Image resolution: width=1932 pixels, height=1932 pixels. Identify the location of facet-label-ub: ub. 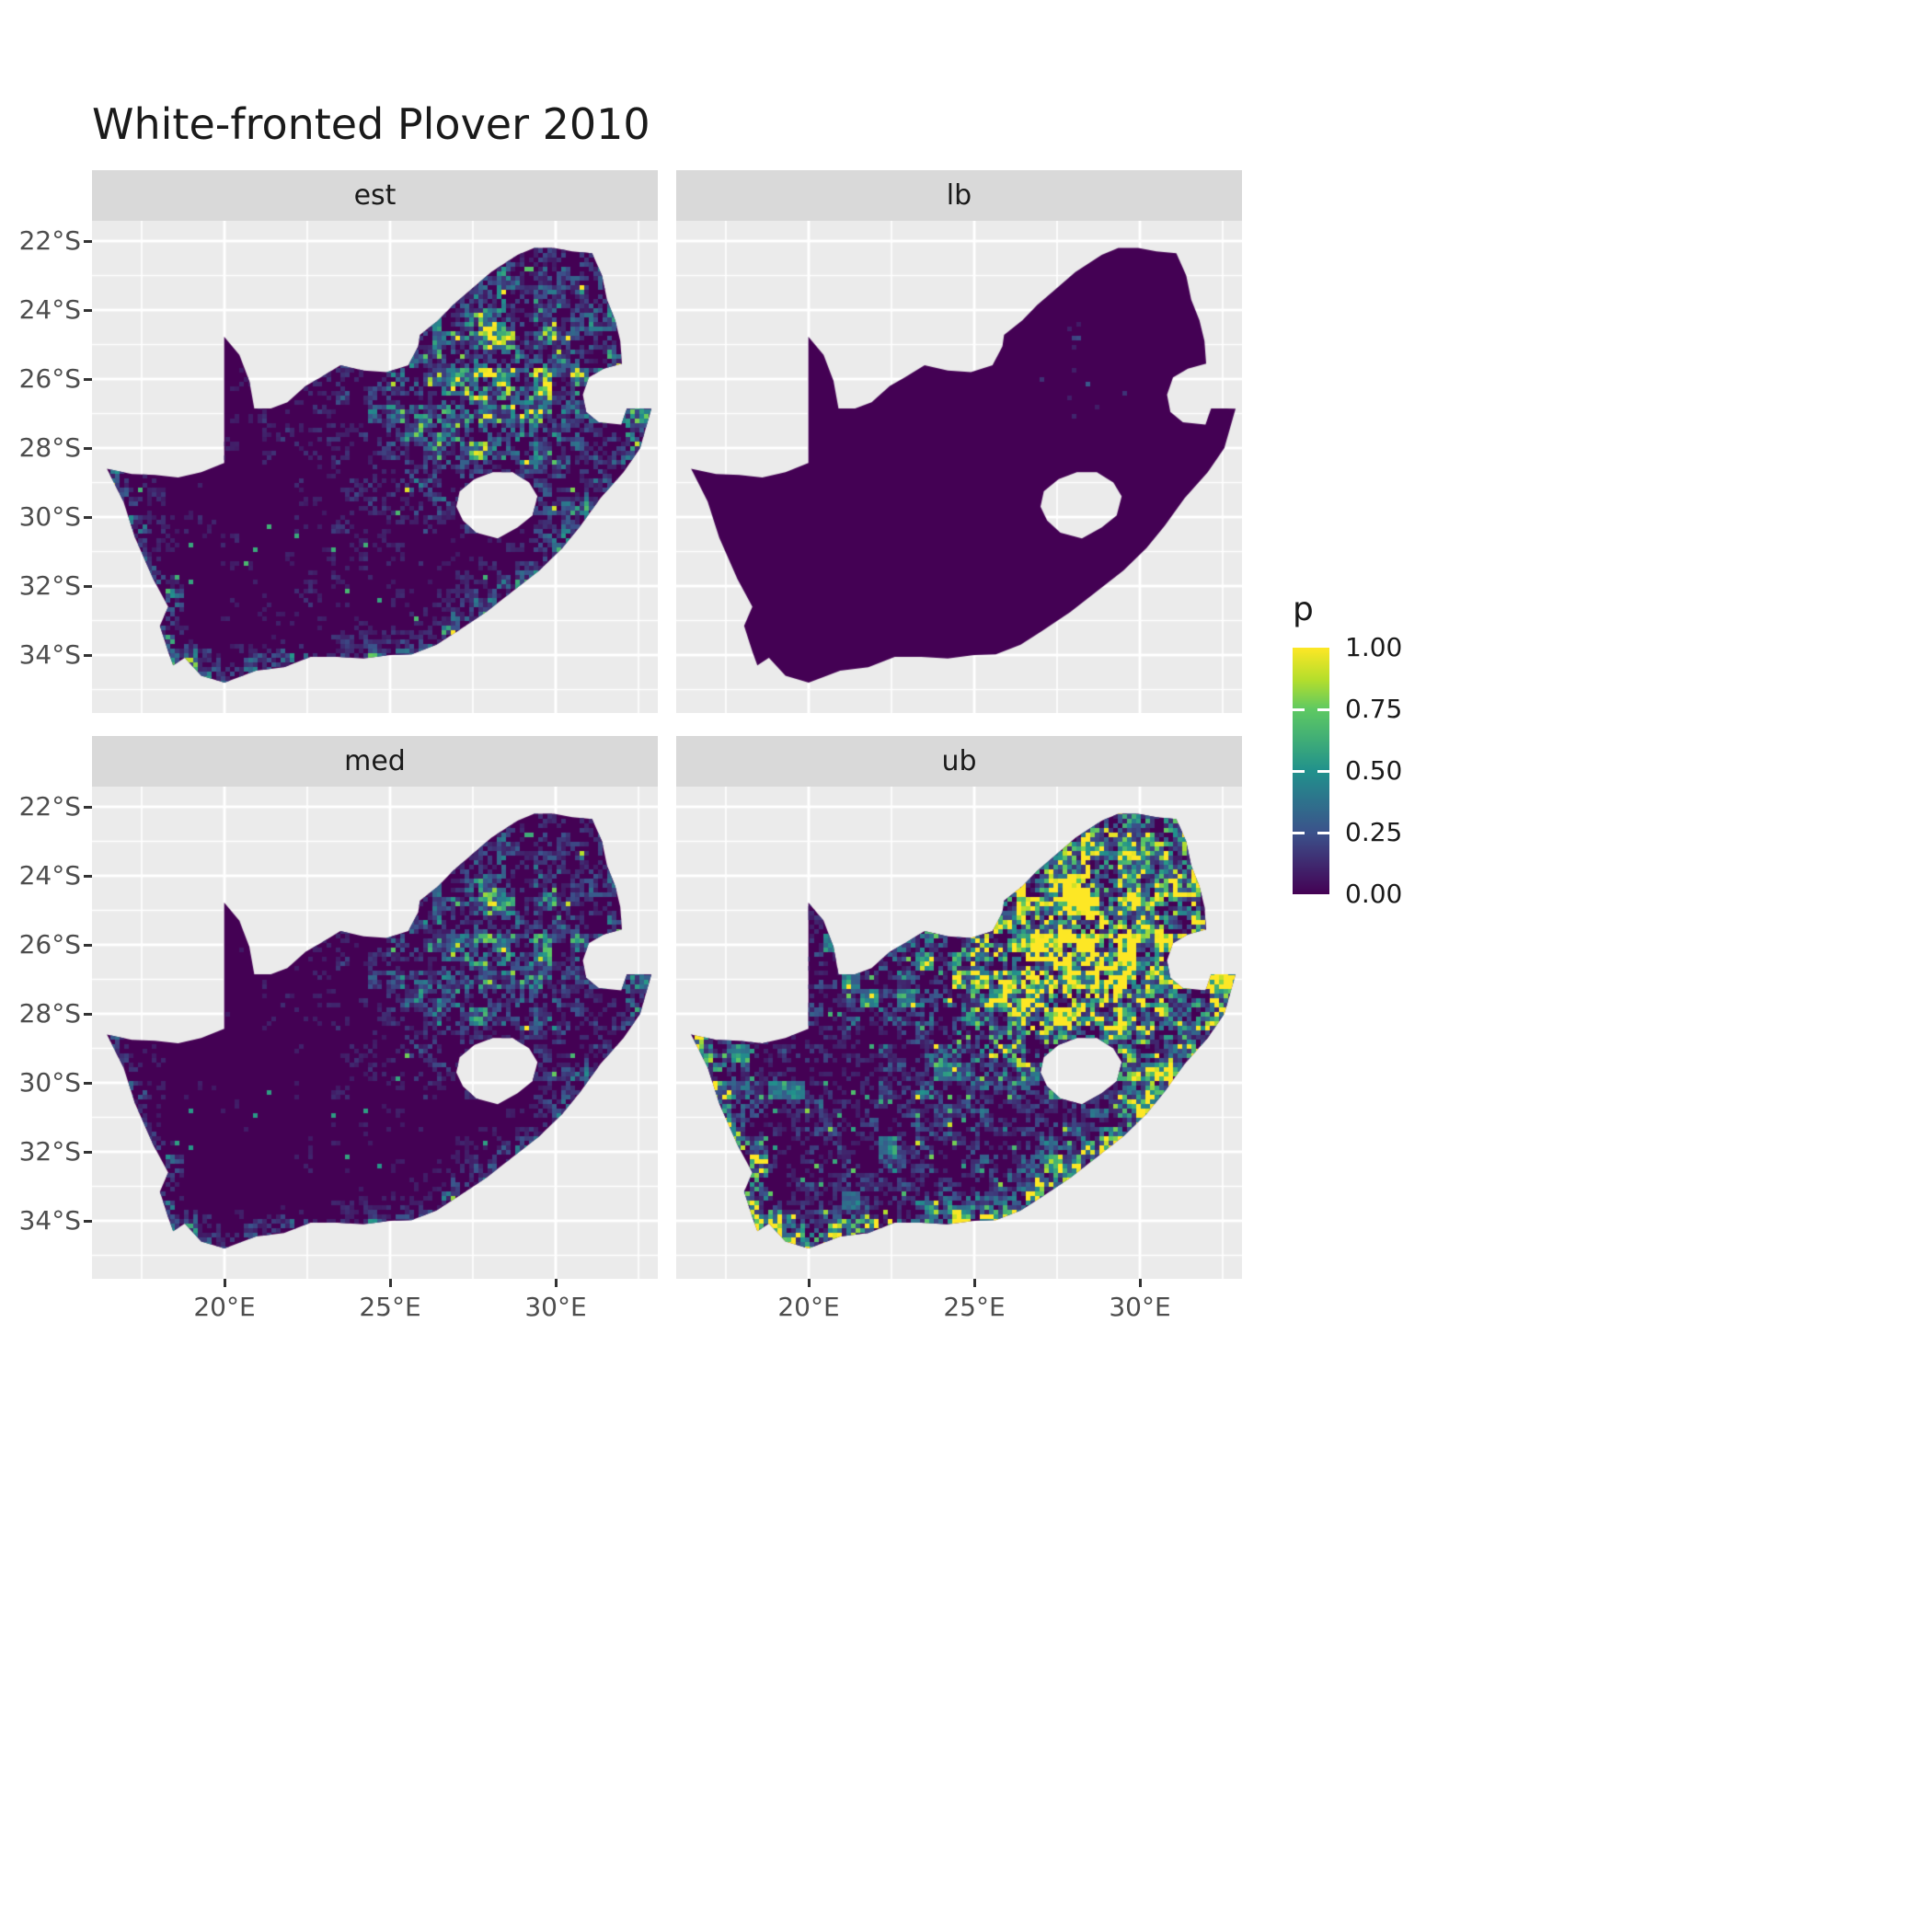
(959, 761).